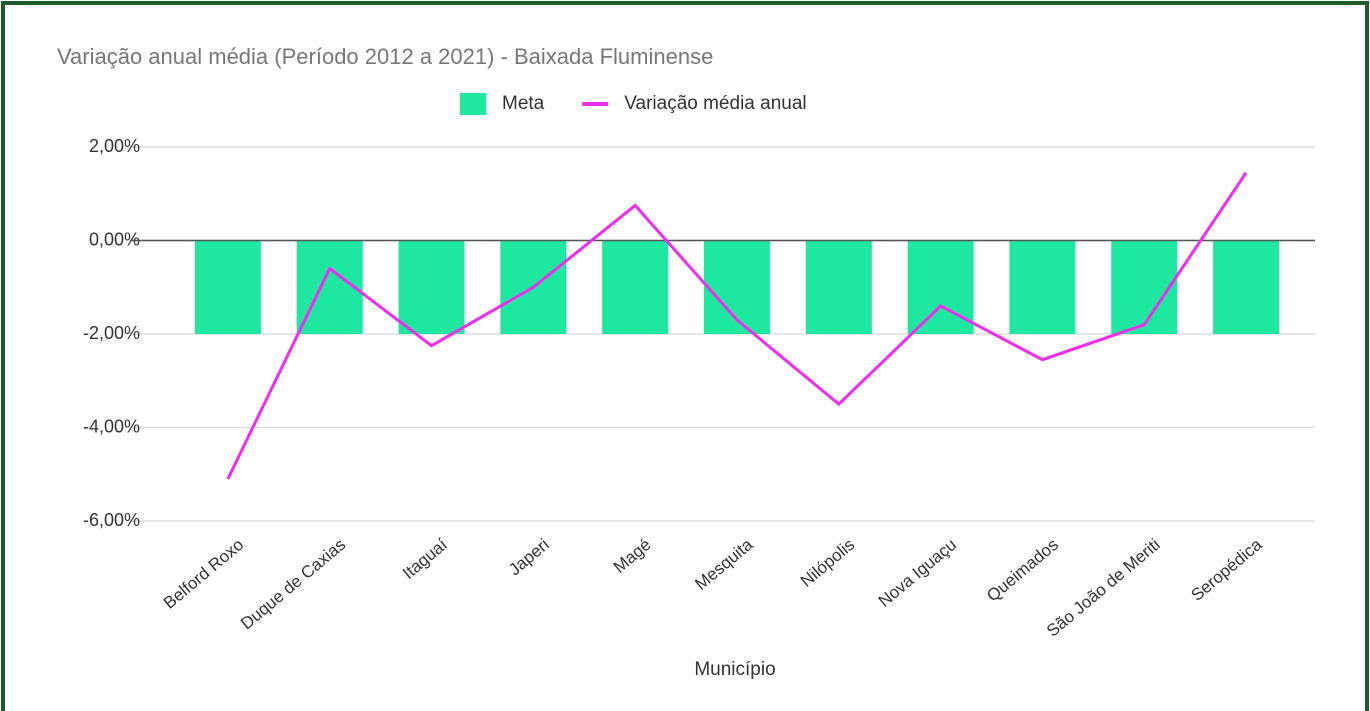 This screenshot has width=1370, height=711. What do you see at coordinates (111, 426) in the screenshot?
I see `y-tick-label: -4,00%` at bounding box center [111, 426].